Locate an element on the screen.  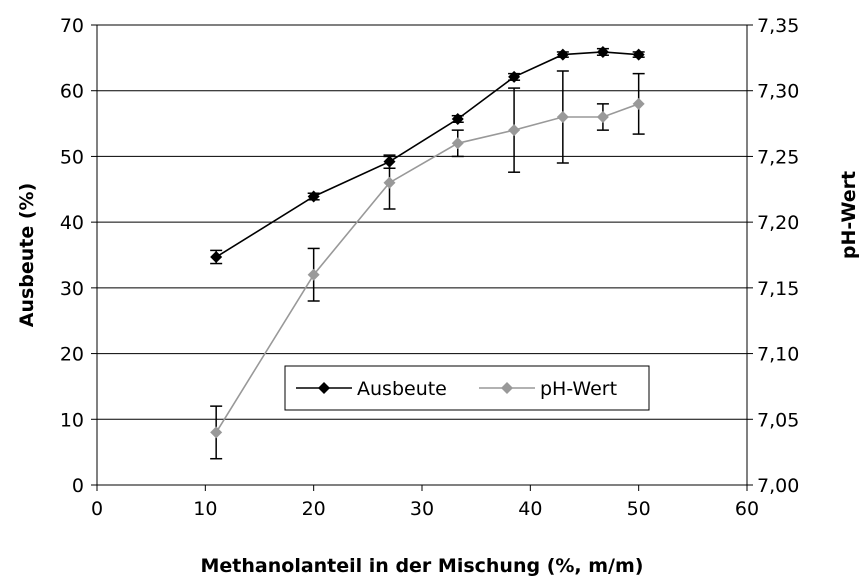
x-tick-label: 10 is located at coordinates (205, 509).